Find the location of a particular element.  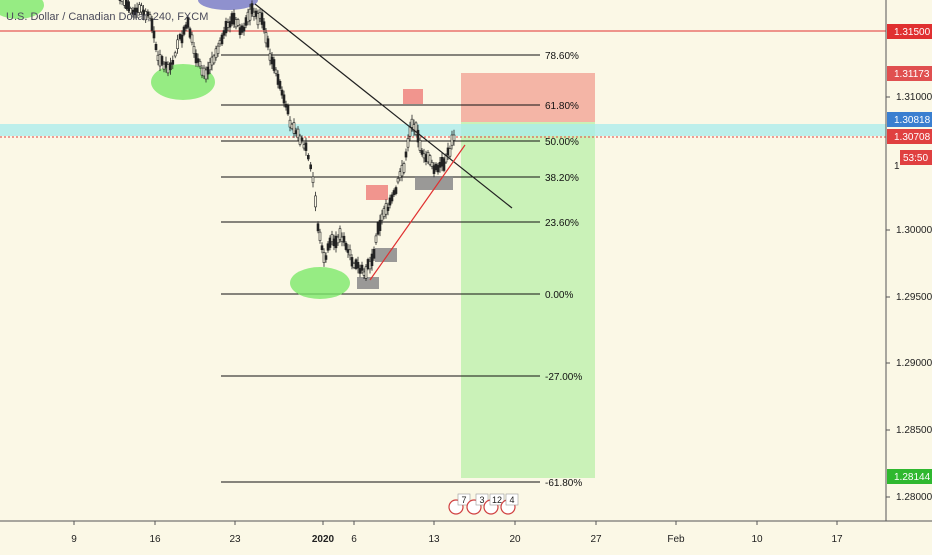

countdown-text: 53:50 is located at coordinates (915, 158).